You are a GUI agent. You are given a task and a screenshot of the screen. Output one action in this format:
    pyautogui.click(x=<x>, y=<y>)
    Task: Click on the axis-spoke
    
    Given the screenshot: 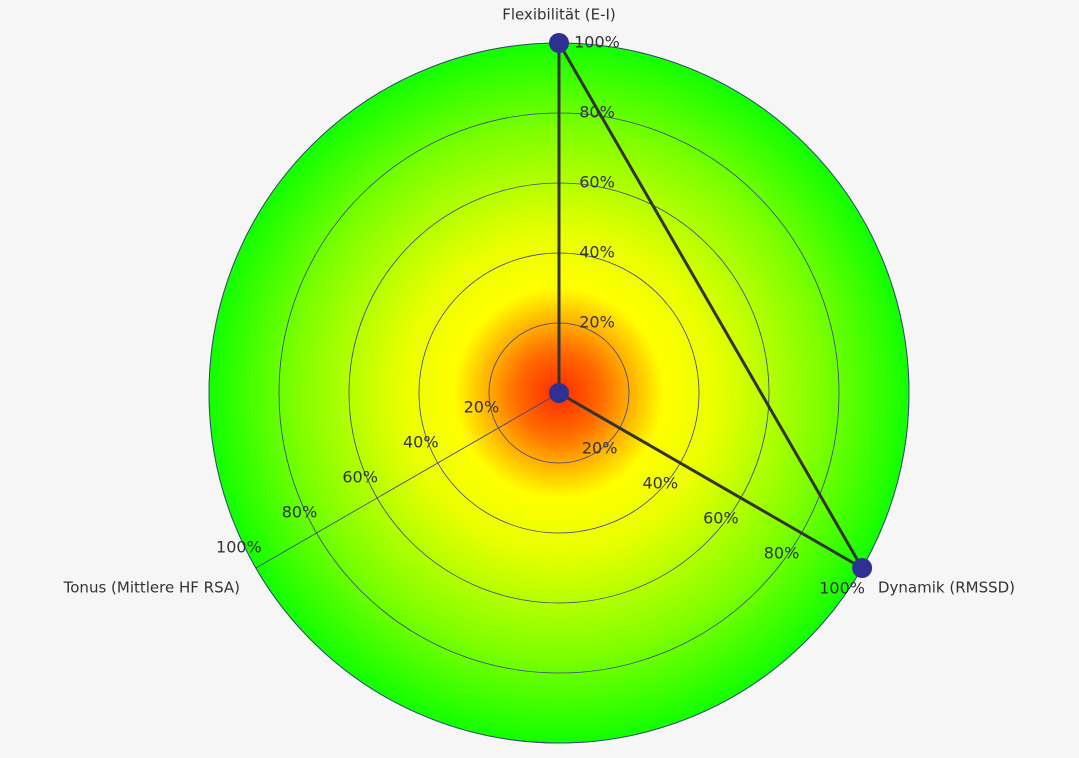 What is the action you would take?
    pyautogui.click(x=407, y=480)
    